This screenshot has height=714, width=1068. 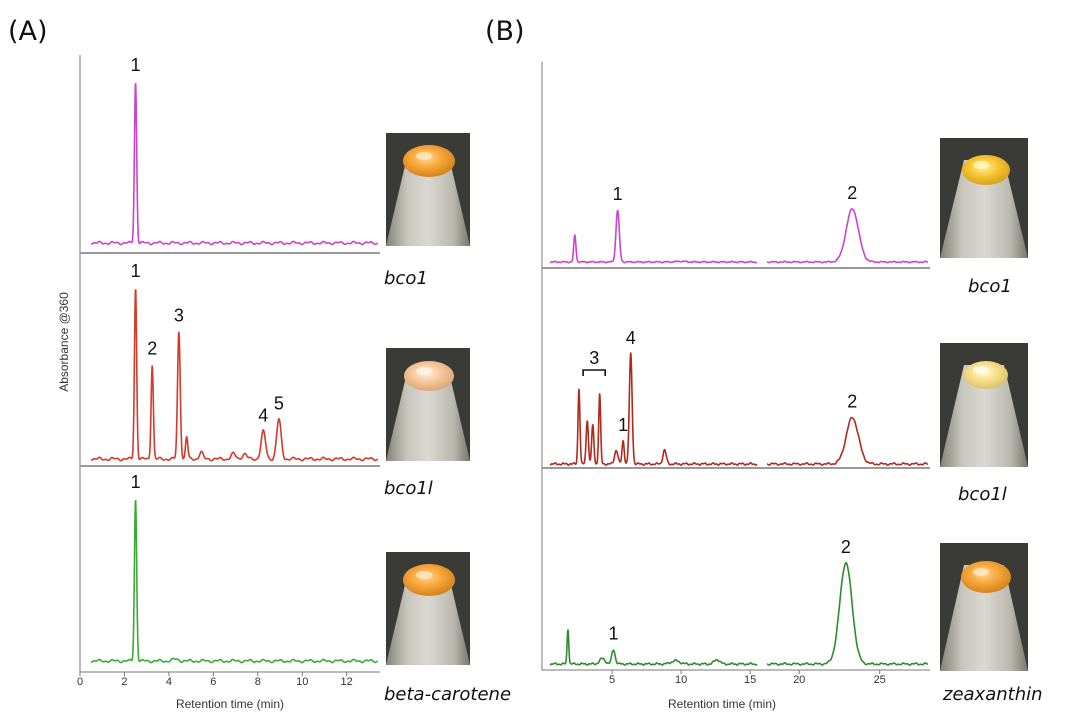 I want to click on trace-b-zeaxanthin-left, so click(x=653, y=647).